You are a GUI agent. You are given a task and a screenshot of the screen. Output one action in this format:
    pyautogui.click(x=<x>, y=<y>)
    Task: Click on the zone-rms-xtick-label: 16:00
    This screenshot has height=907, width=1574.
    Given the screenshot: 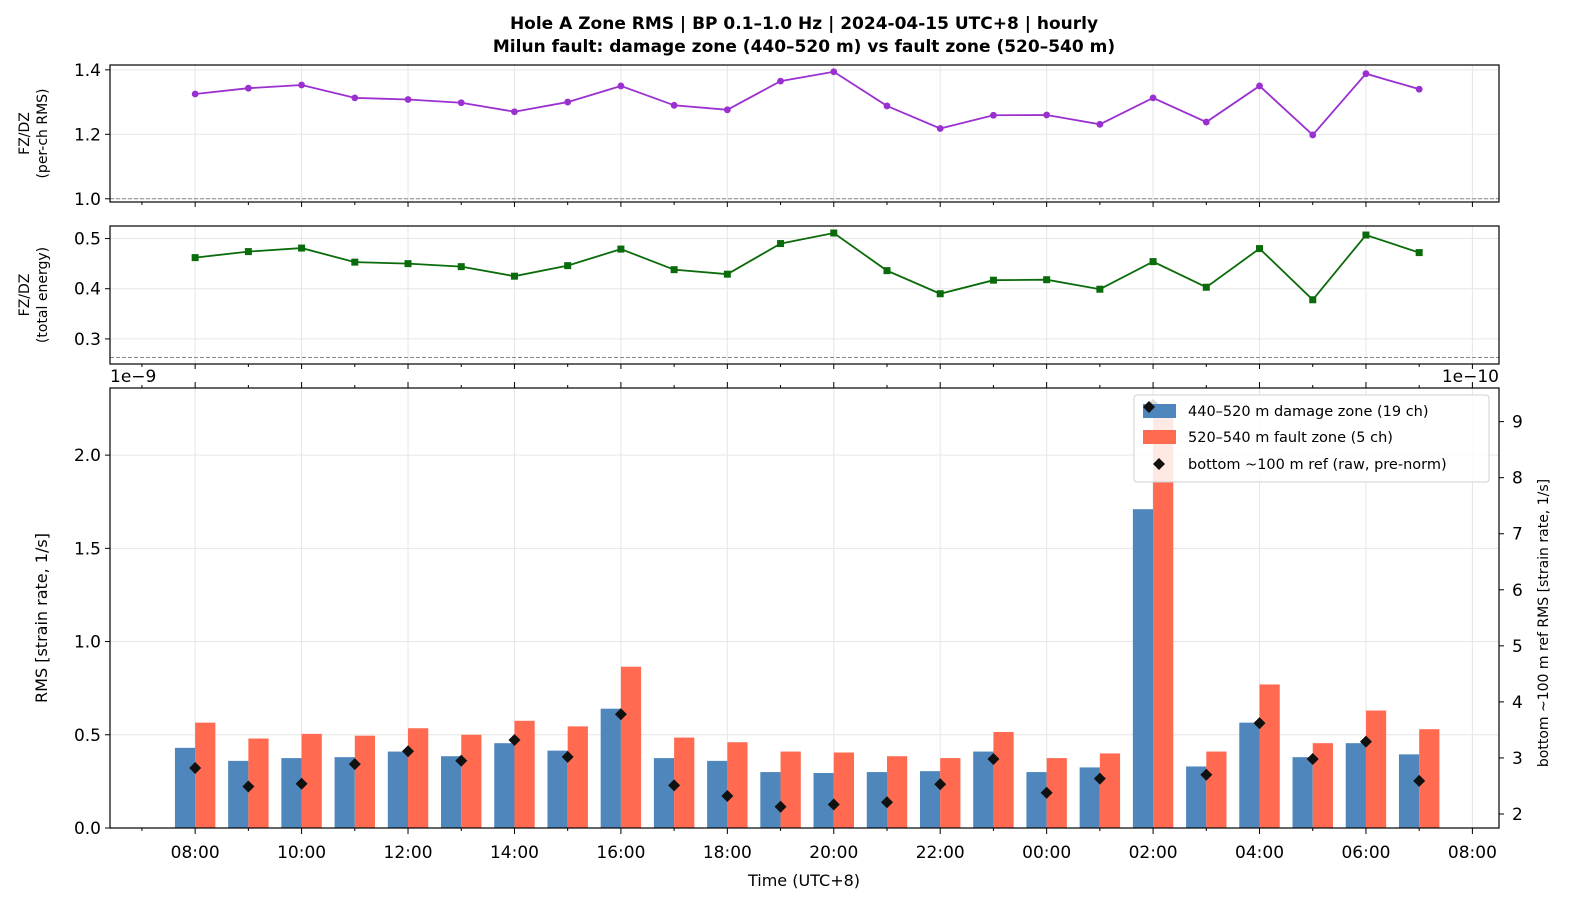 What is the action you would take?
    pyautogui.click(x=620, y=853)
    